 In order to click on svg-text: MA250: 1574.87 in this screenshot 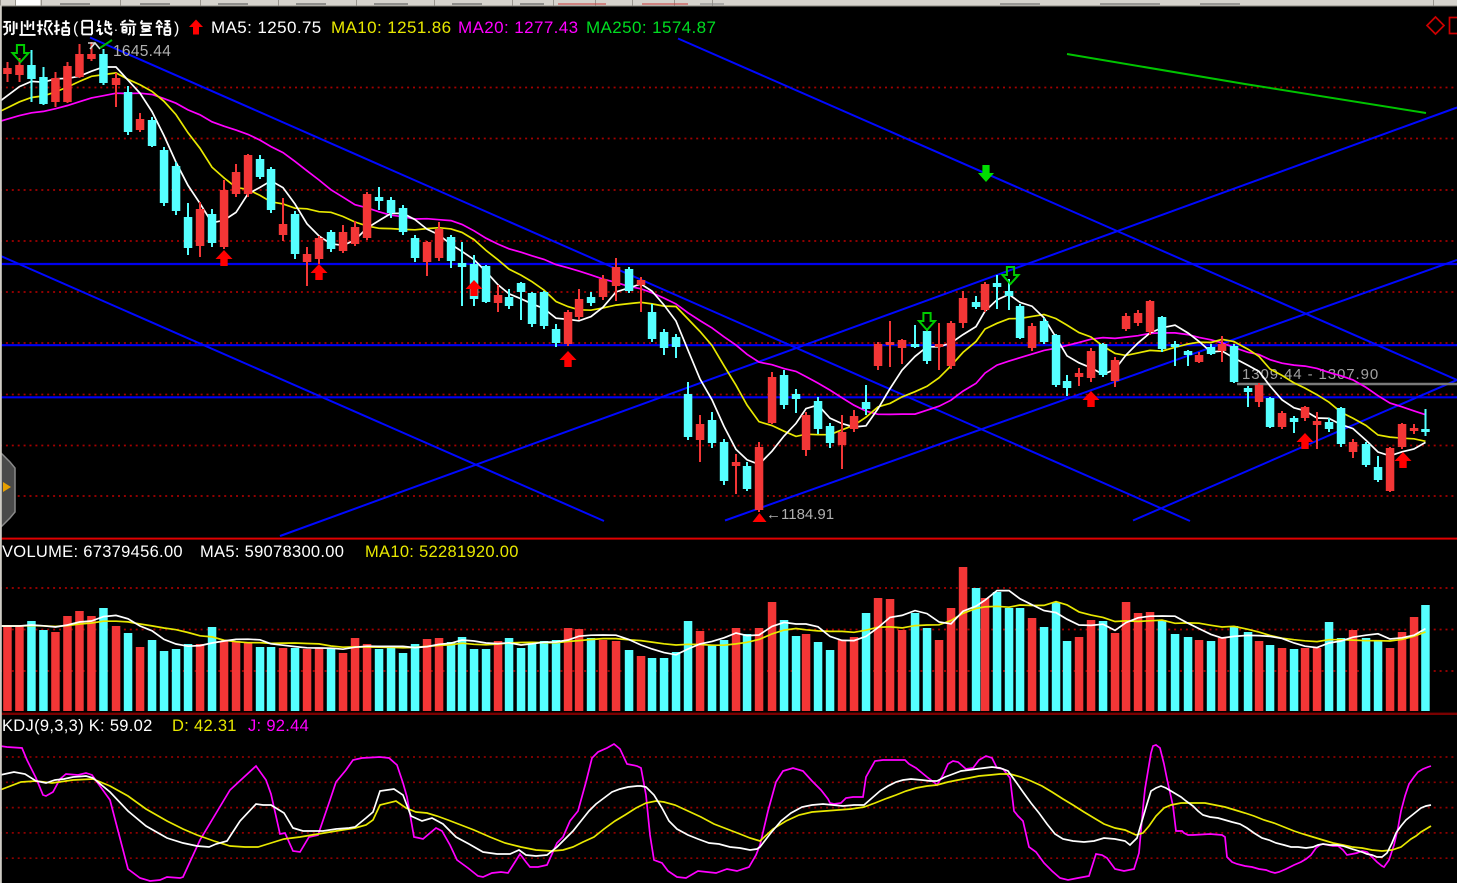, I will do `click(651, 27)`.